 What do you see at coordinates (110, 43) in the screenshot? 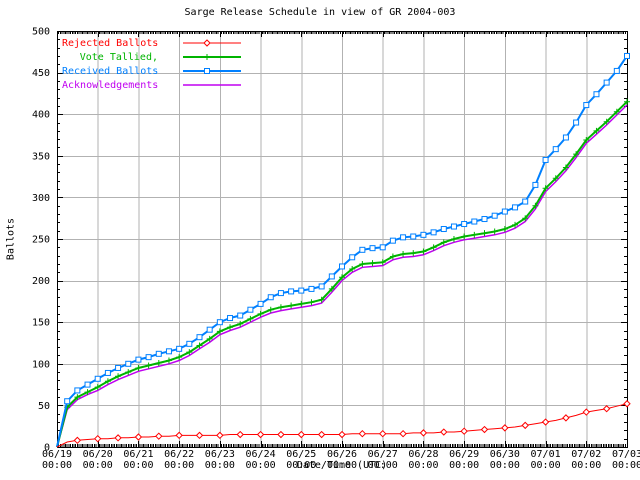
I see `legend-label: Rejected Ballots` at bounding box center [110, 43].